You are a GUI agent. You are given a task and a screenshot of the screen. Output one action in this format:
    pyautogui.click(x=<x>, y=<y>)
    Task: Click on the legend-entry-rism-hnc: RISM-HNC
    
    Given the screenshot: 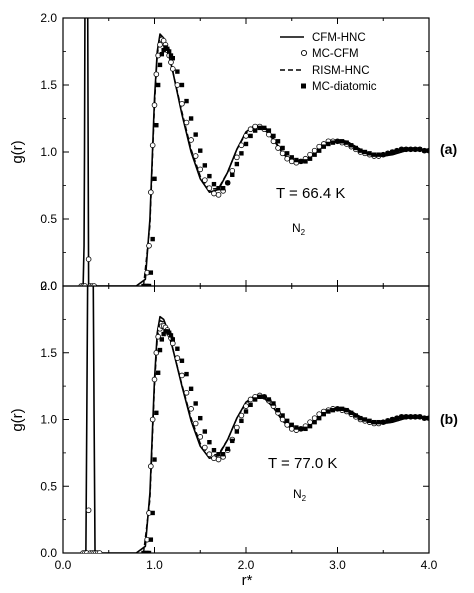 What is the action you would take?
    pyautogui.click(x=325, y=71)
    